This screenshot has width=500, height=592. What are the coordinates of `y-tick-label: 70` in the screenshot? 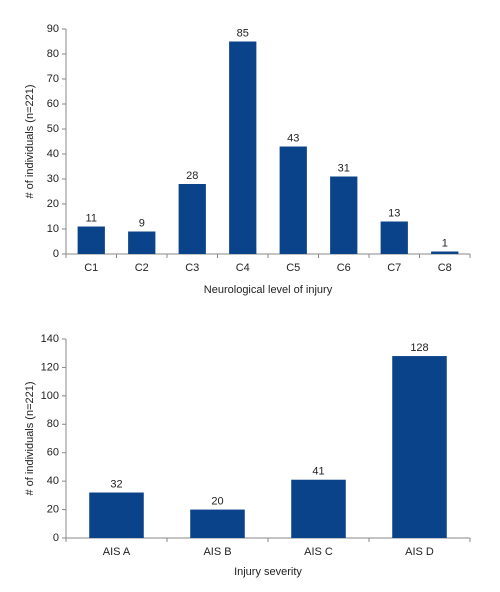 It's located at (53, 79).